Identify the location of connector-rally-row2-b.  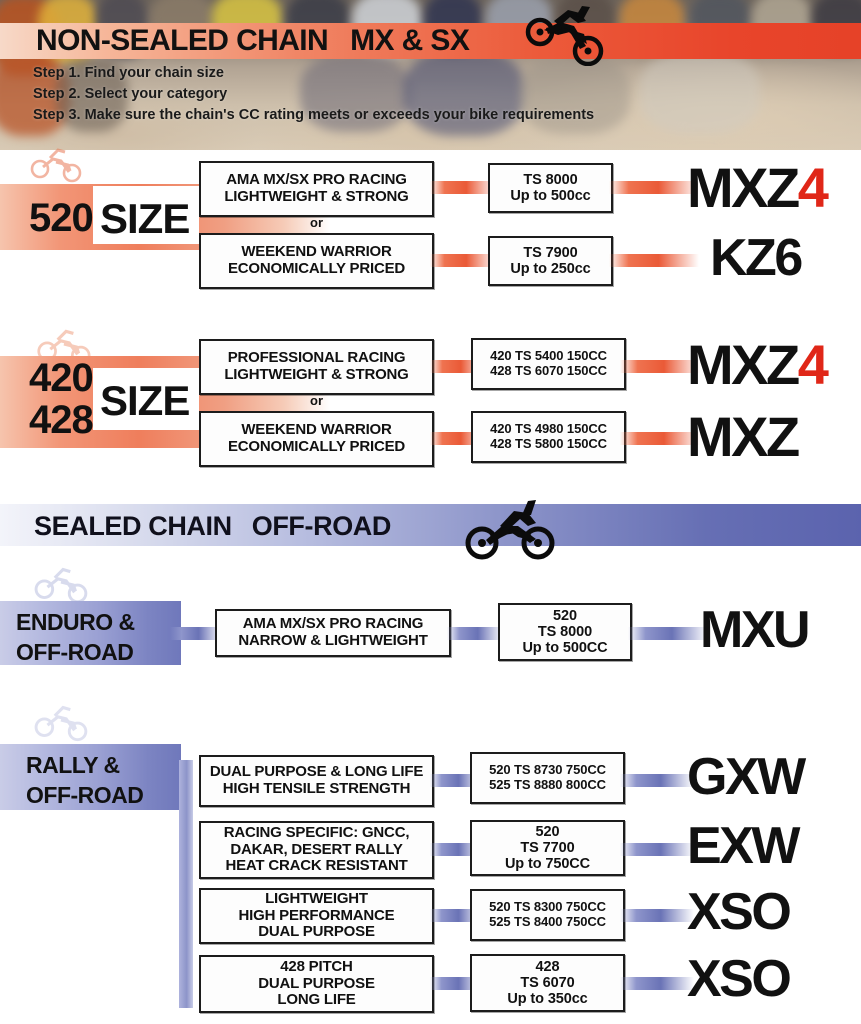
(657, 849).